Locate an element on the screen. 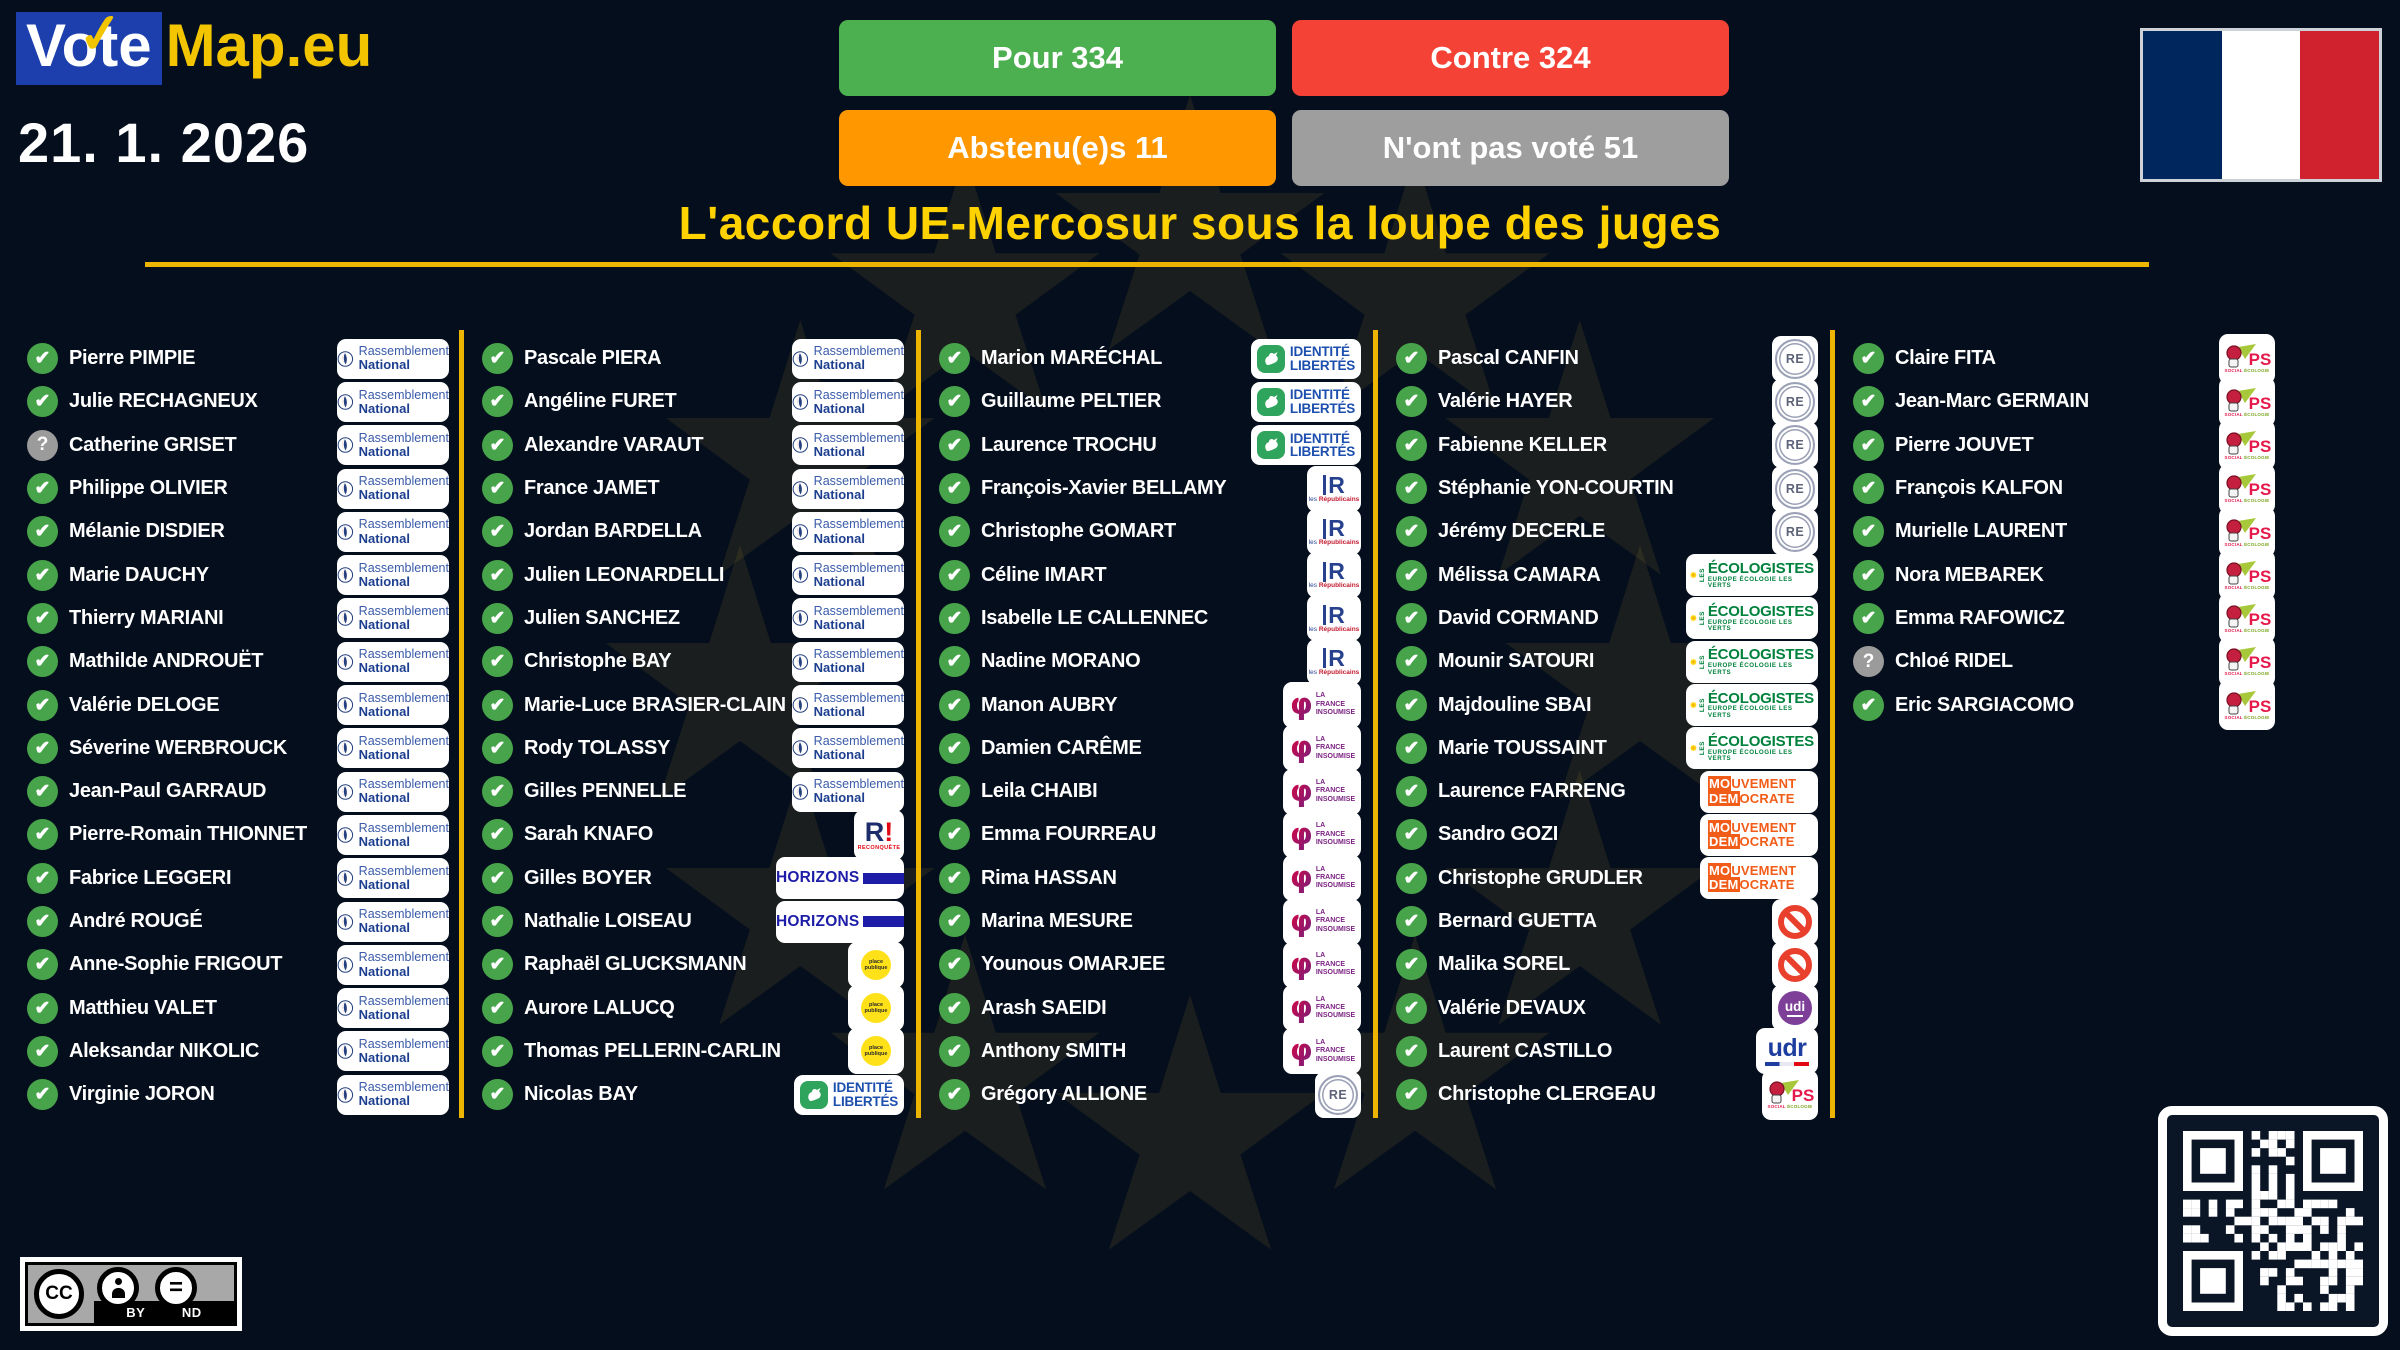  mep-row: ✔ Guillaume PELTIER IDENTITÉ LIBERTÉS is located at coordinates (1154, 401).